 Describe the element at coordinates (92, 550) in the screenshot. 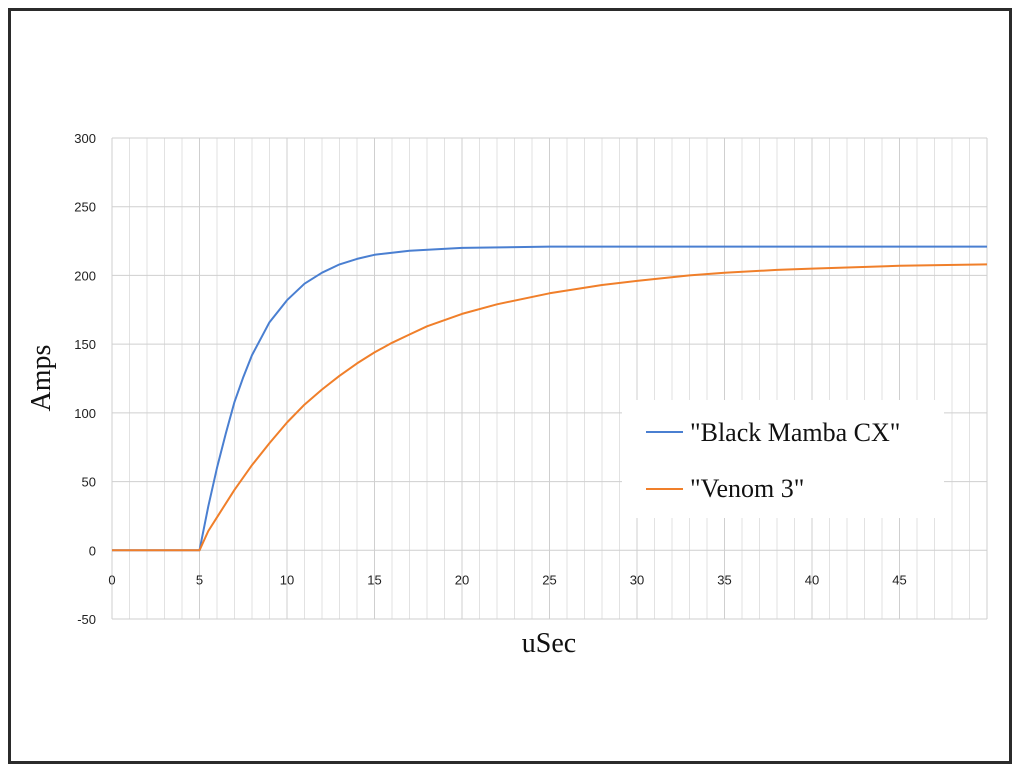

I see `y-tick-label: 0` at that location.